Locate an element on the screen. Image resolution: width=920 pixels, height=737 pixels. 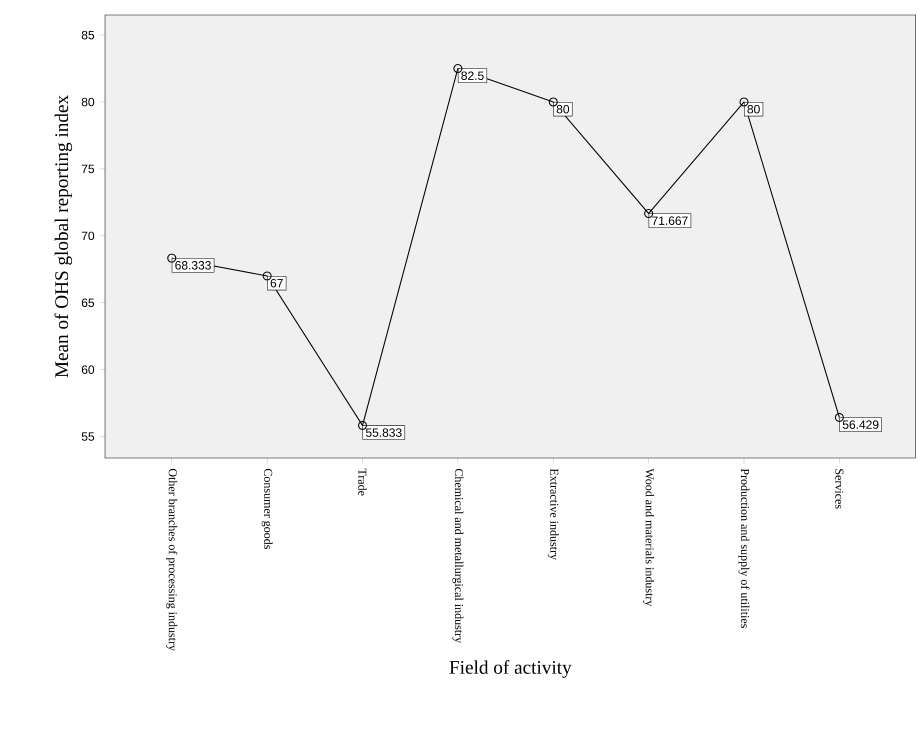
y-tick-label: 65 is located at coordinates (88, 302).